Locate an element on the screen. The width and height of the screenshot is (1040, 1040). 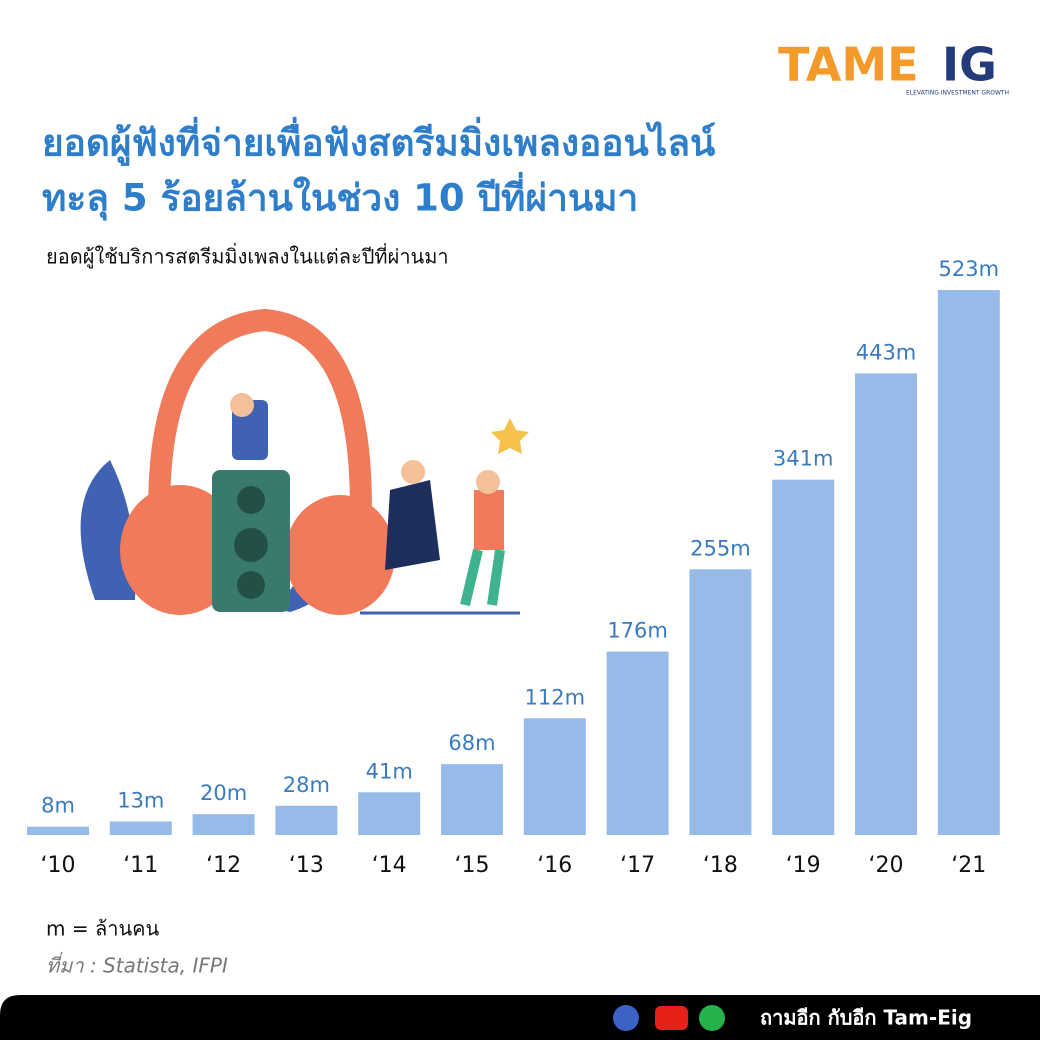
x-tick-label: ‘13 is located at coordinates (306, 865).